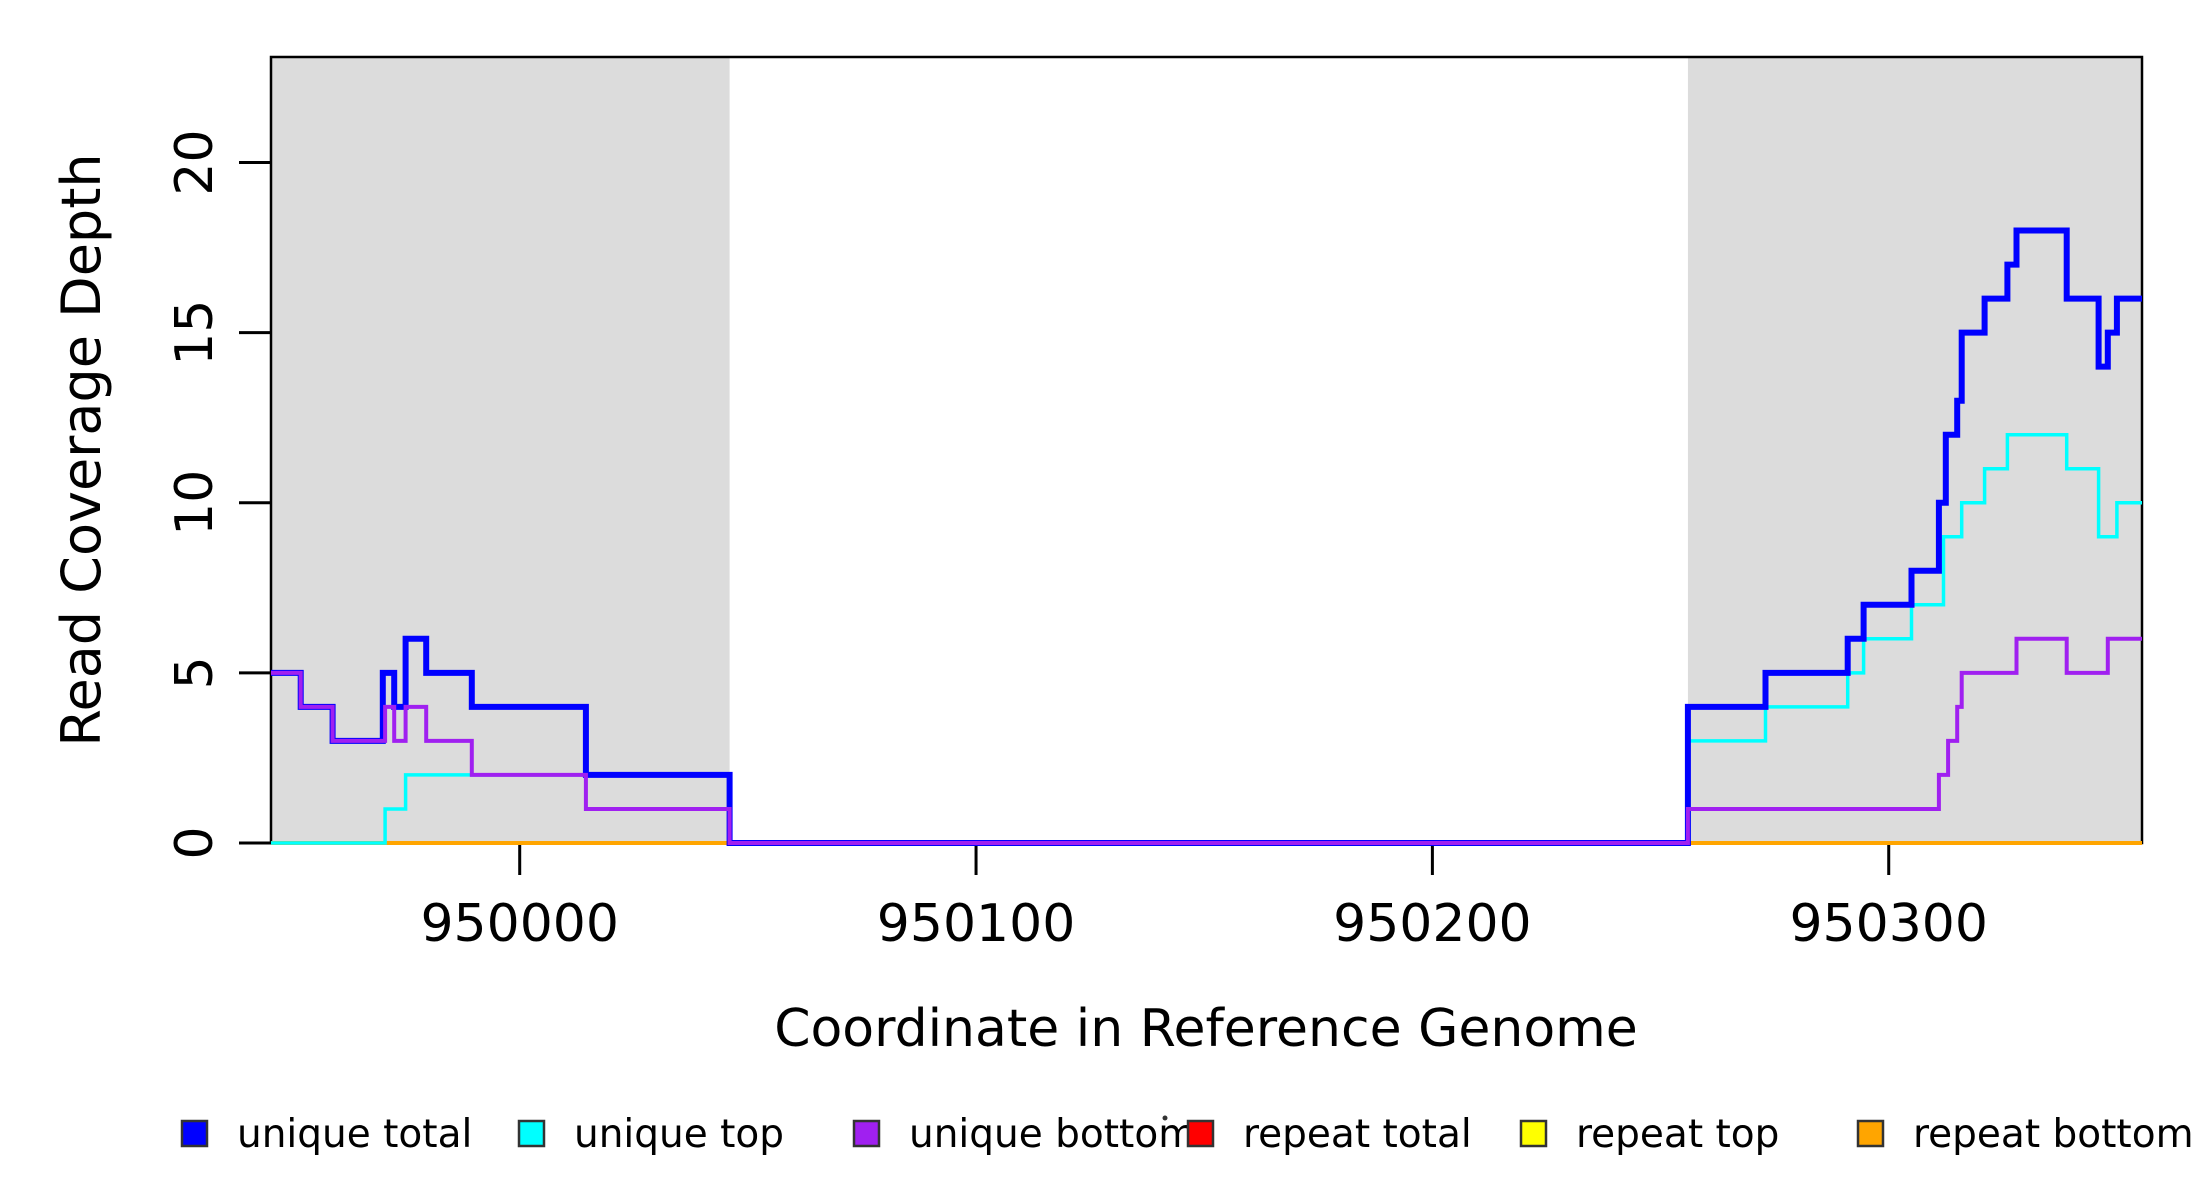  Describe the element at coordinates (519, 924) in the screenshot. I see `x-tick-label: 950000` at that location.